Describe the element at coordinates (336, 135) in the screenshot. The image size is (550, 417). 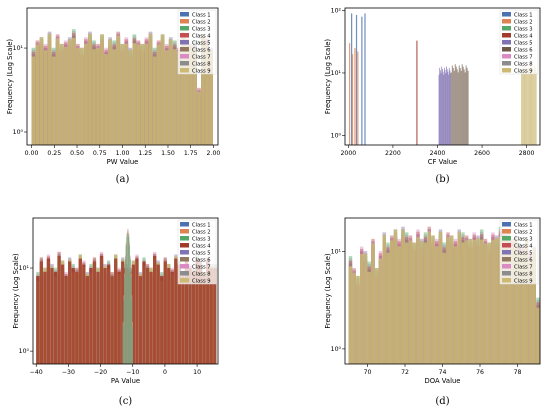
I see `y-tick-label: 10⁰` at that location.